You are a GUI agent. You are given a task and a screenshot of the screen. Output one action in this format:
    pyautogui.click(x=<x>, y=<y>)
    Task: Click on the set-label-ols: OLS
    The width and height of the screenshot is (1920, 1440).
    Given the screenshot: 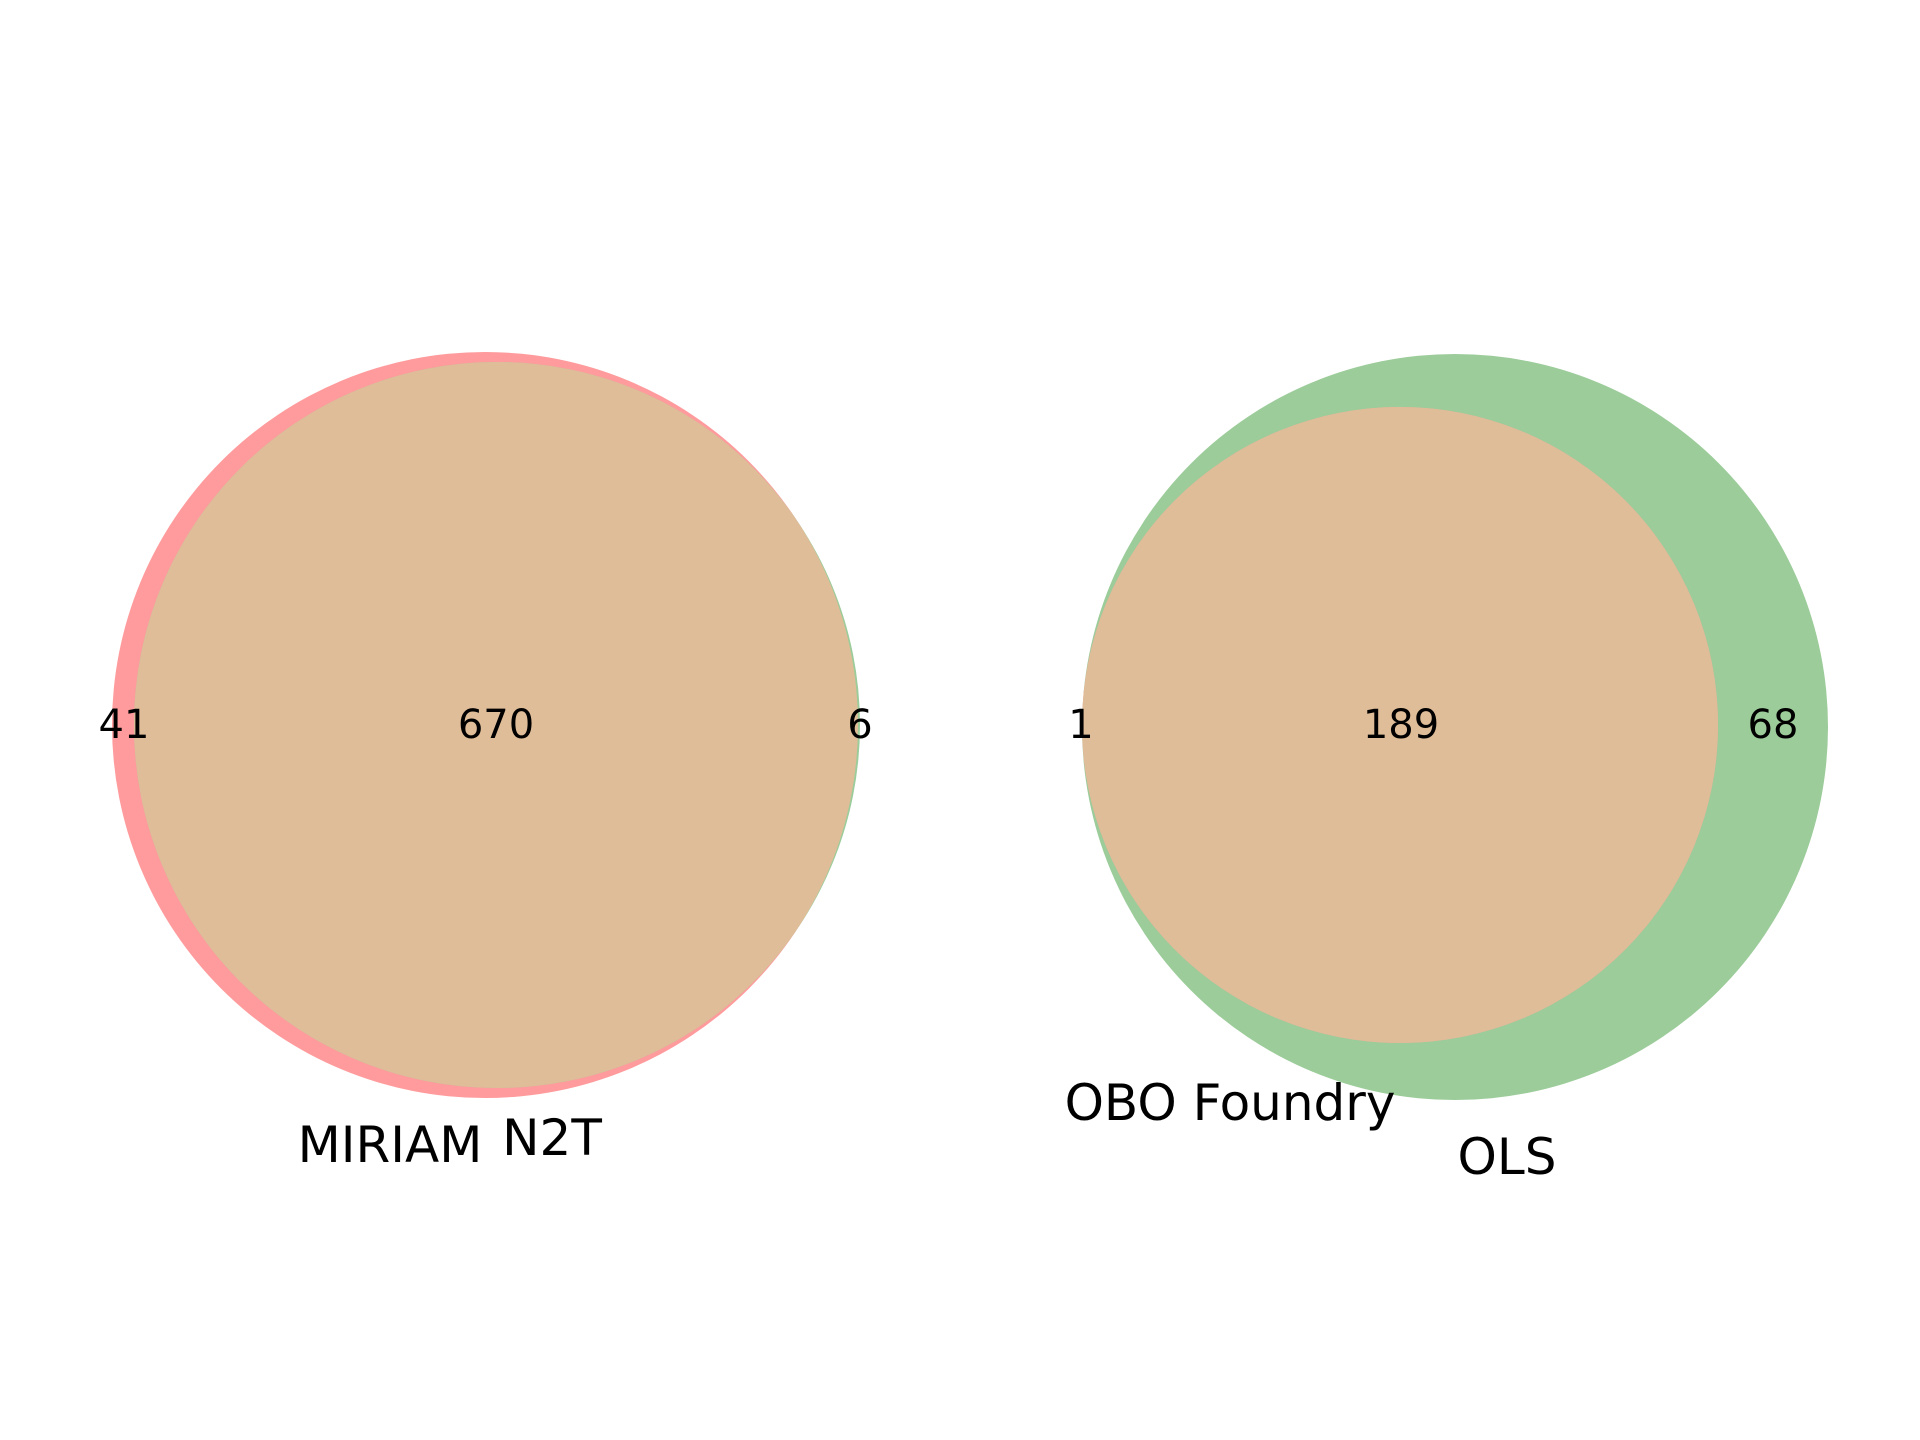 What is the action you would take?
    pyautogui.click(x=1507, y=1157)
    